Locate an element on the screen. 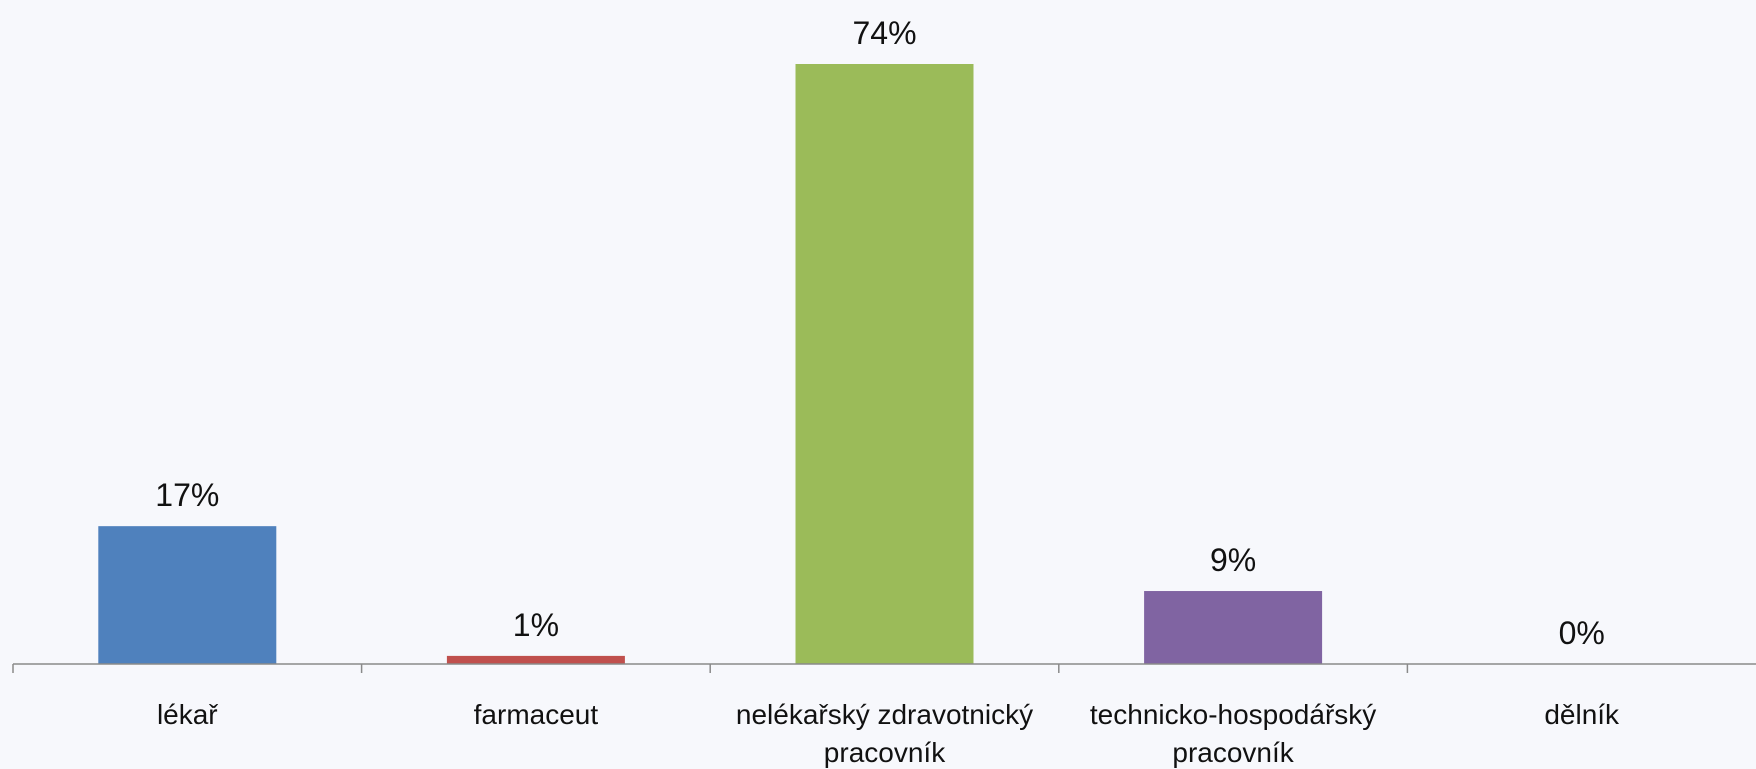 The width and height of the screenshot is (1756, 769). category-label-line: farmaceut is located at coordinates (536, 714).